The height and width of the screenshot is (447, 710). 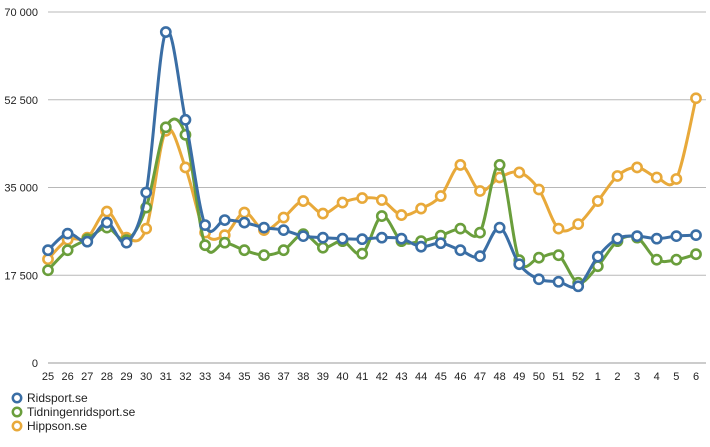 What do you see at coordinates (166, 377) in the screenshot?
I see `x-tick-label: 31` at bounding box center [166, 377].